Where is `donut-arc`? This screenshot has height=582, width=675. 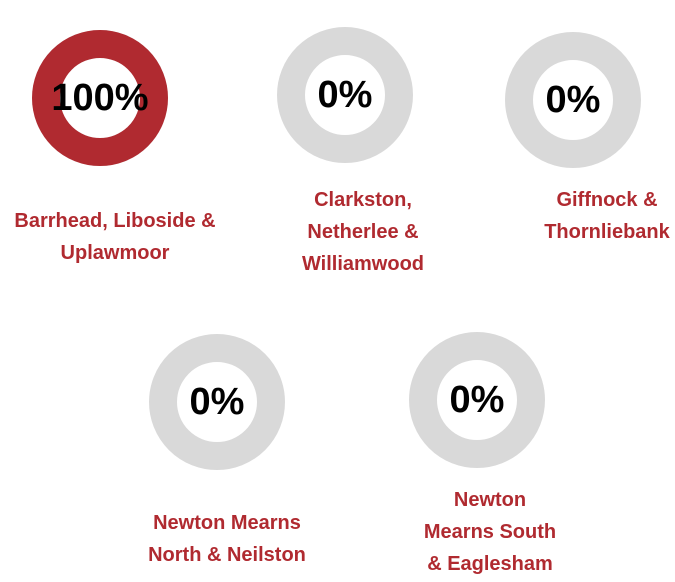
donut-arc is located at coordinates (100, 98).